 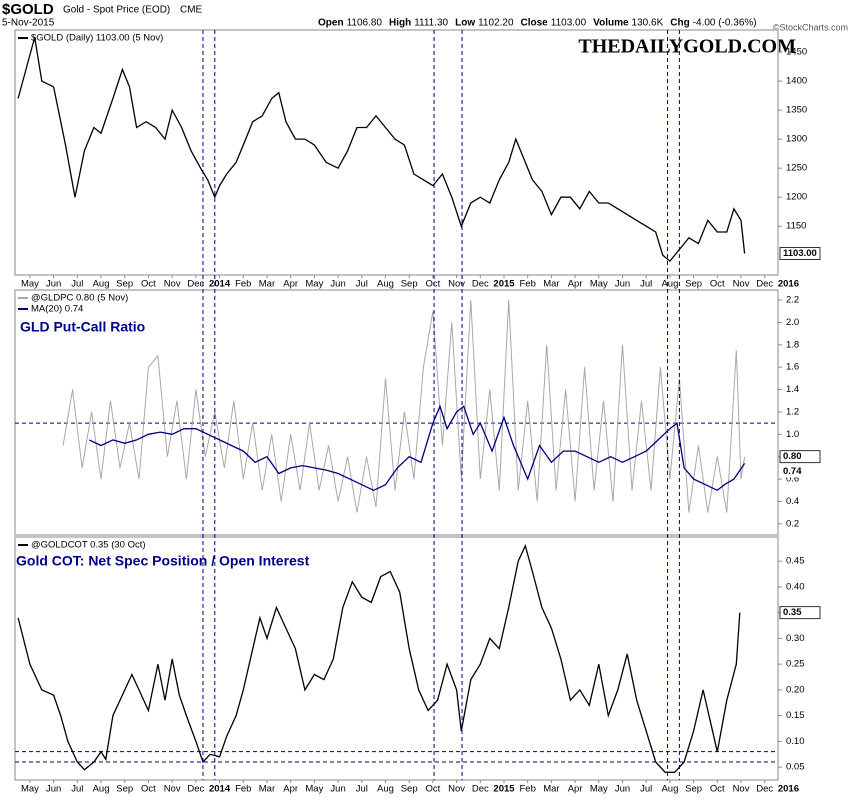 I want to click on y-tick-label: 2.2, so click(x=792, y=300).